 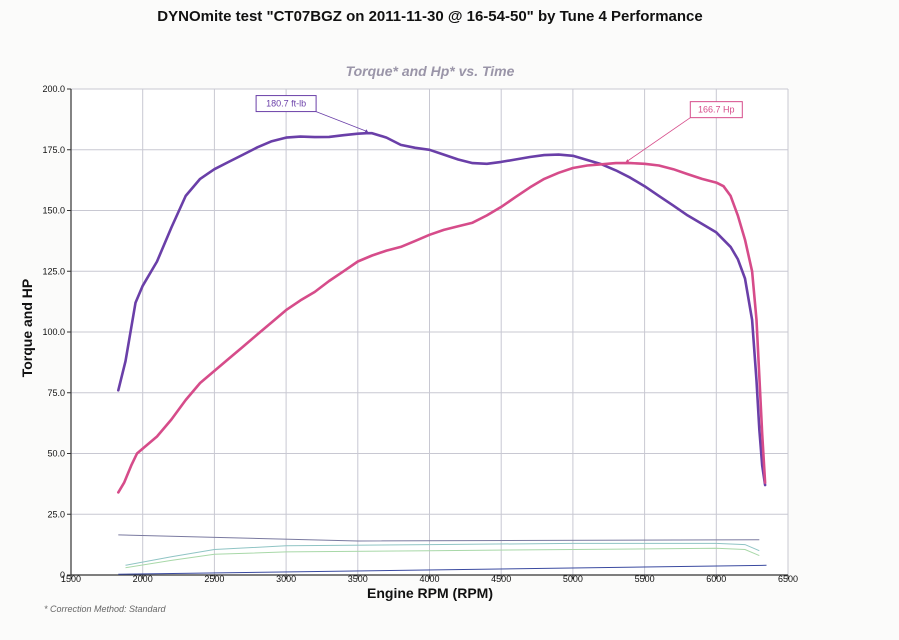 I want to click on correction-footnote: * Correction Method: Standard, so click(x=105, y=609).